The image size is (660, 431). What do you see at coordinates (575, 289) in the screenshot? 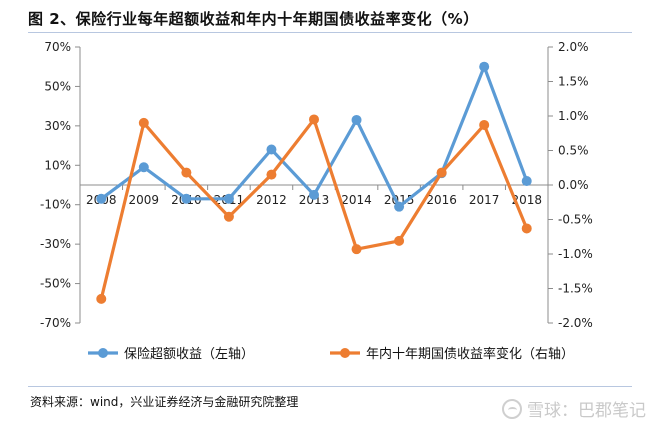
I see `right-y-tick-label: -1.5%` at bounding box center [575, 289].